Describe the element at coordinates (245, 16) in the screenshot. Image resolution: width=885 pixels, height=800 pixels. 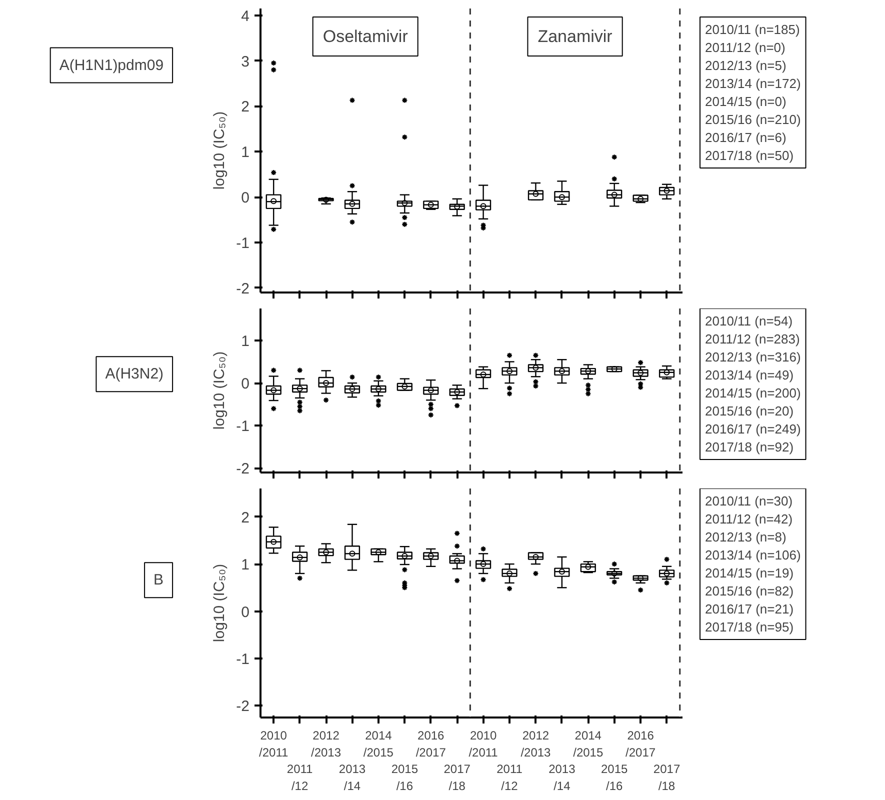
I see `y-tick-label: 4` at that location.